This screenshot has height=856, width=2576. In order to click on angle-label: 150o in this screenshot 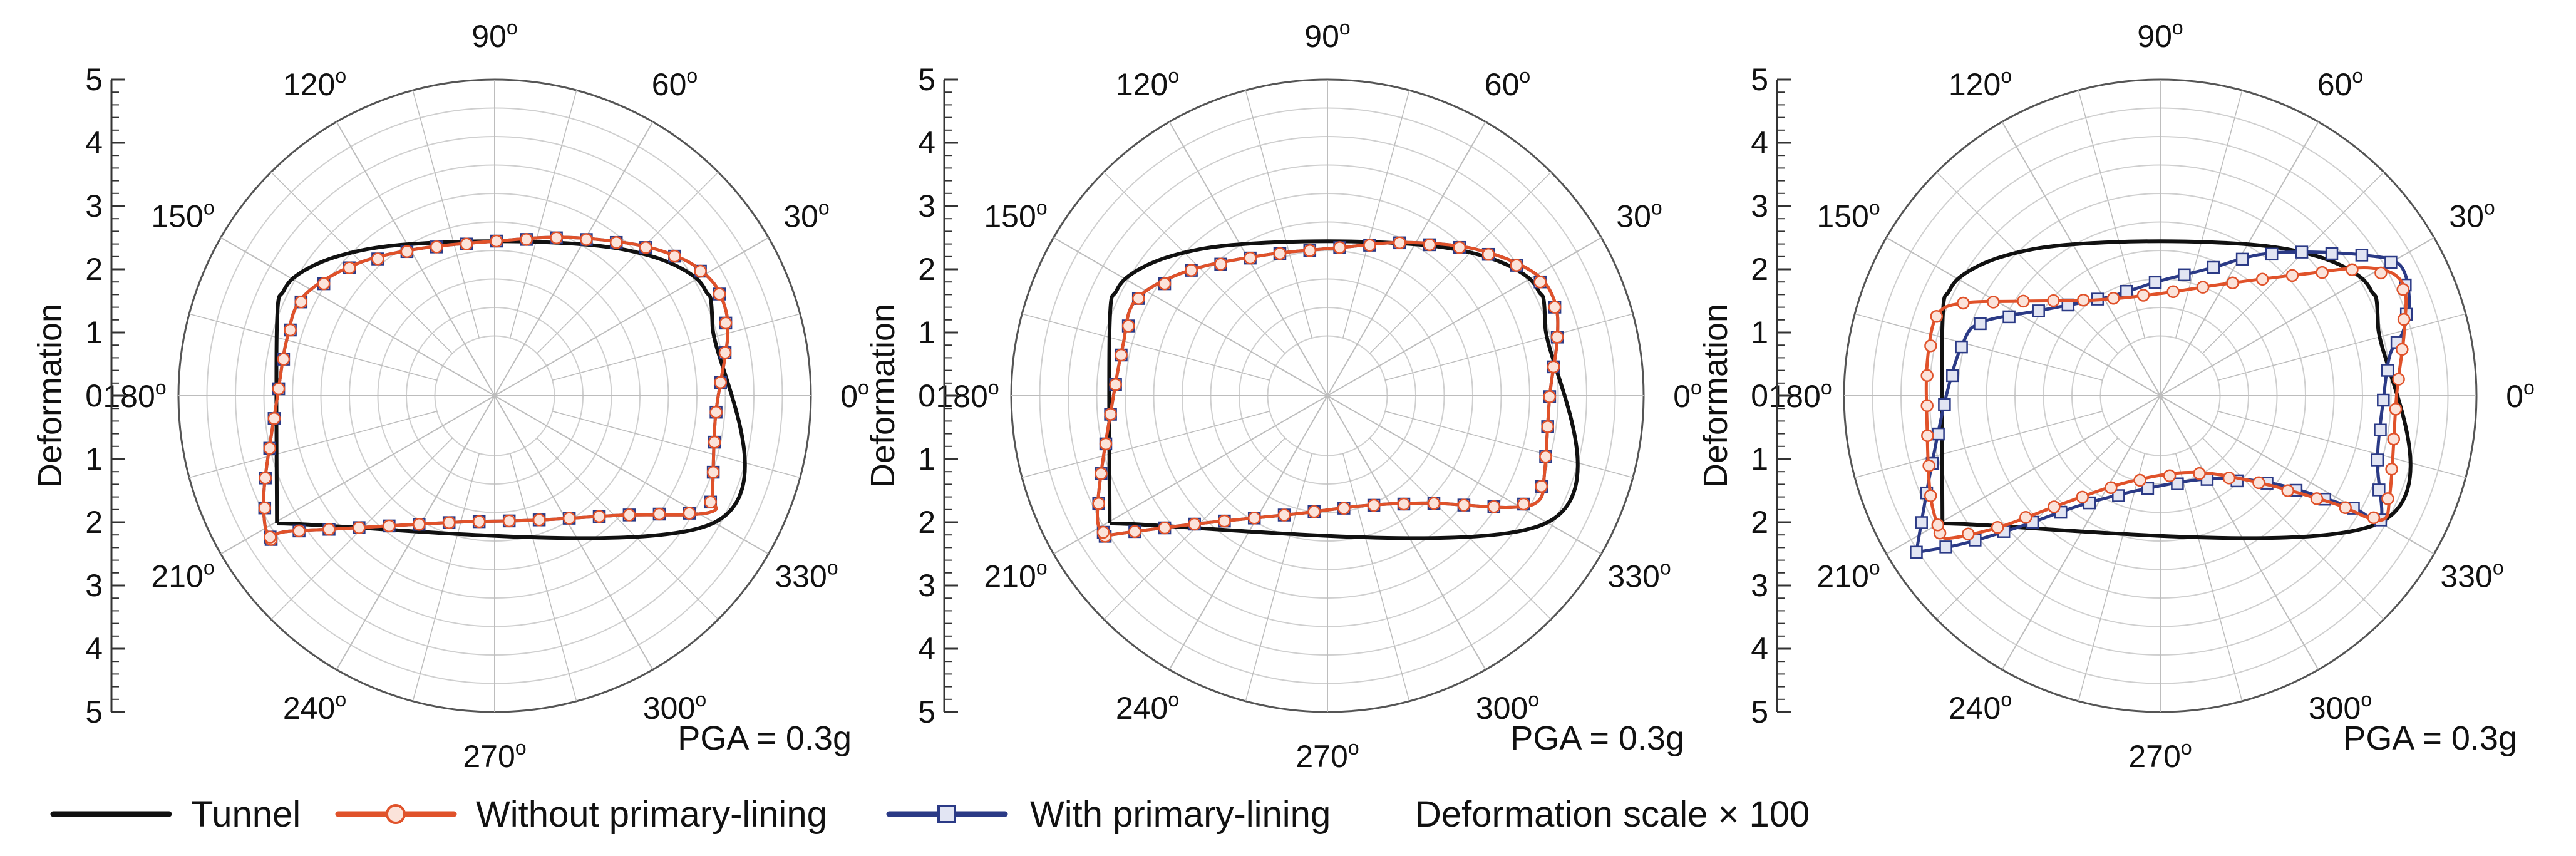, I will do `click(1016, 216)`.